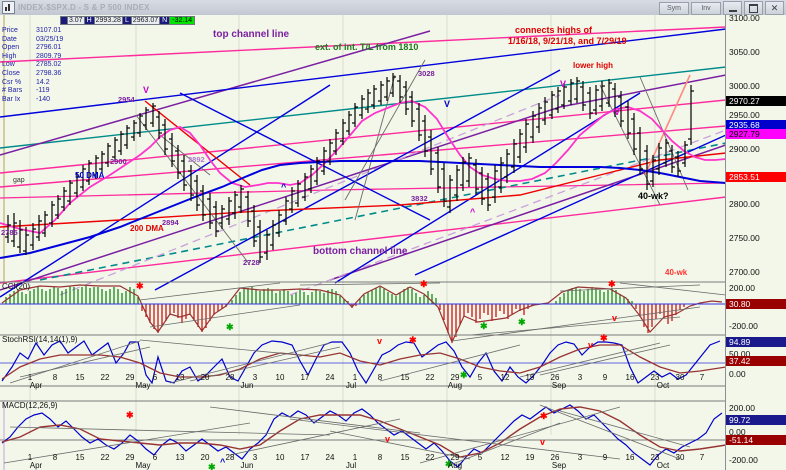 The image size is (786, 470). I want to click on cci-scale-bottom: -200.00, so click(743, 326).